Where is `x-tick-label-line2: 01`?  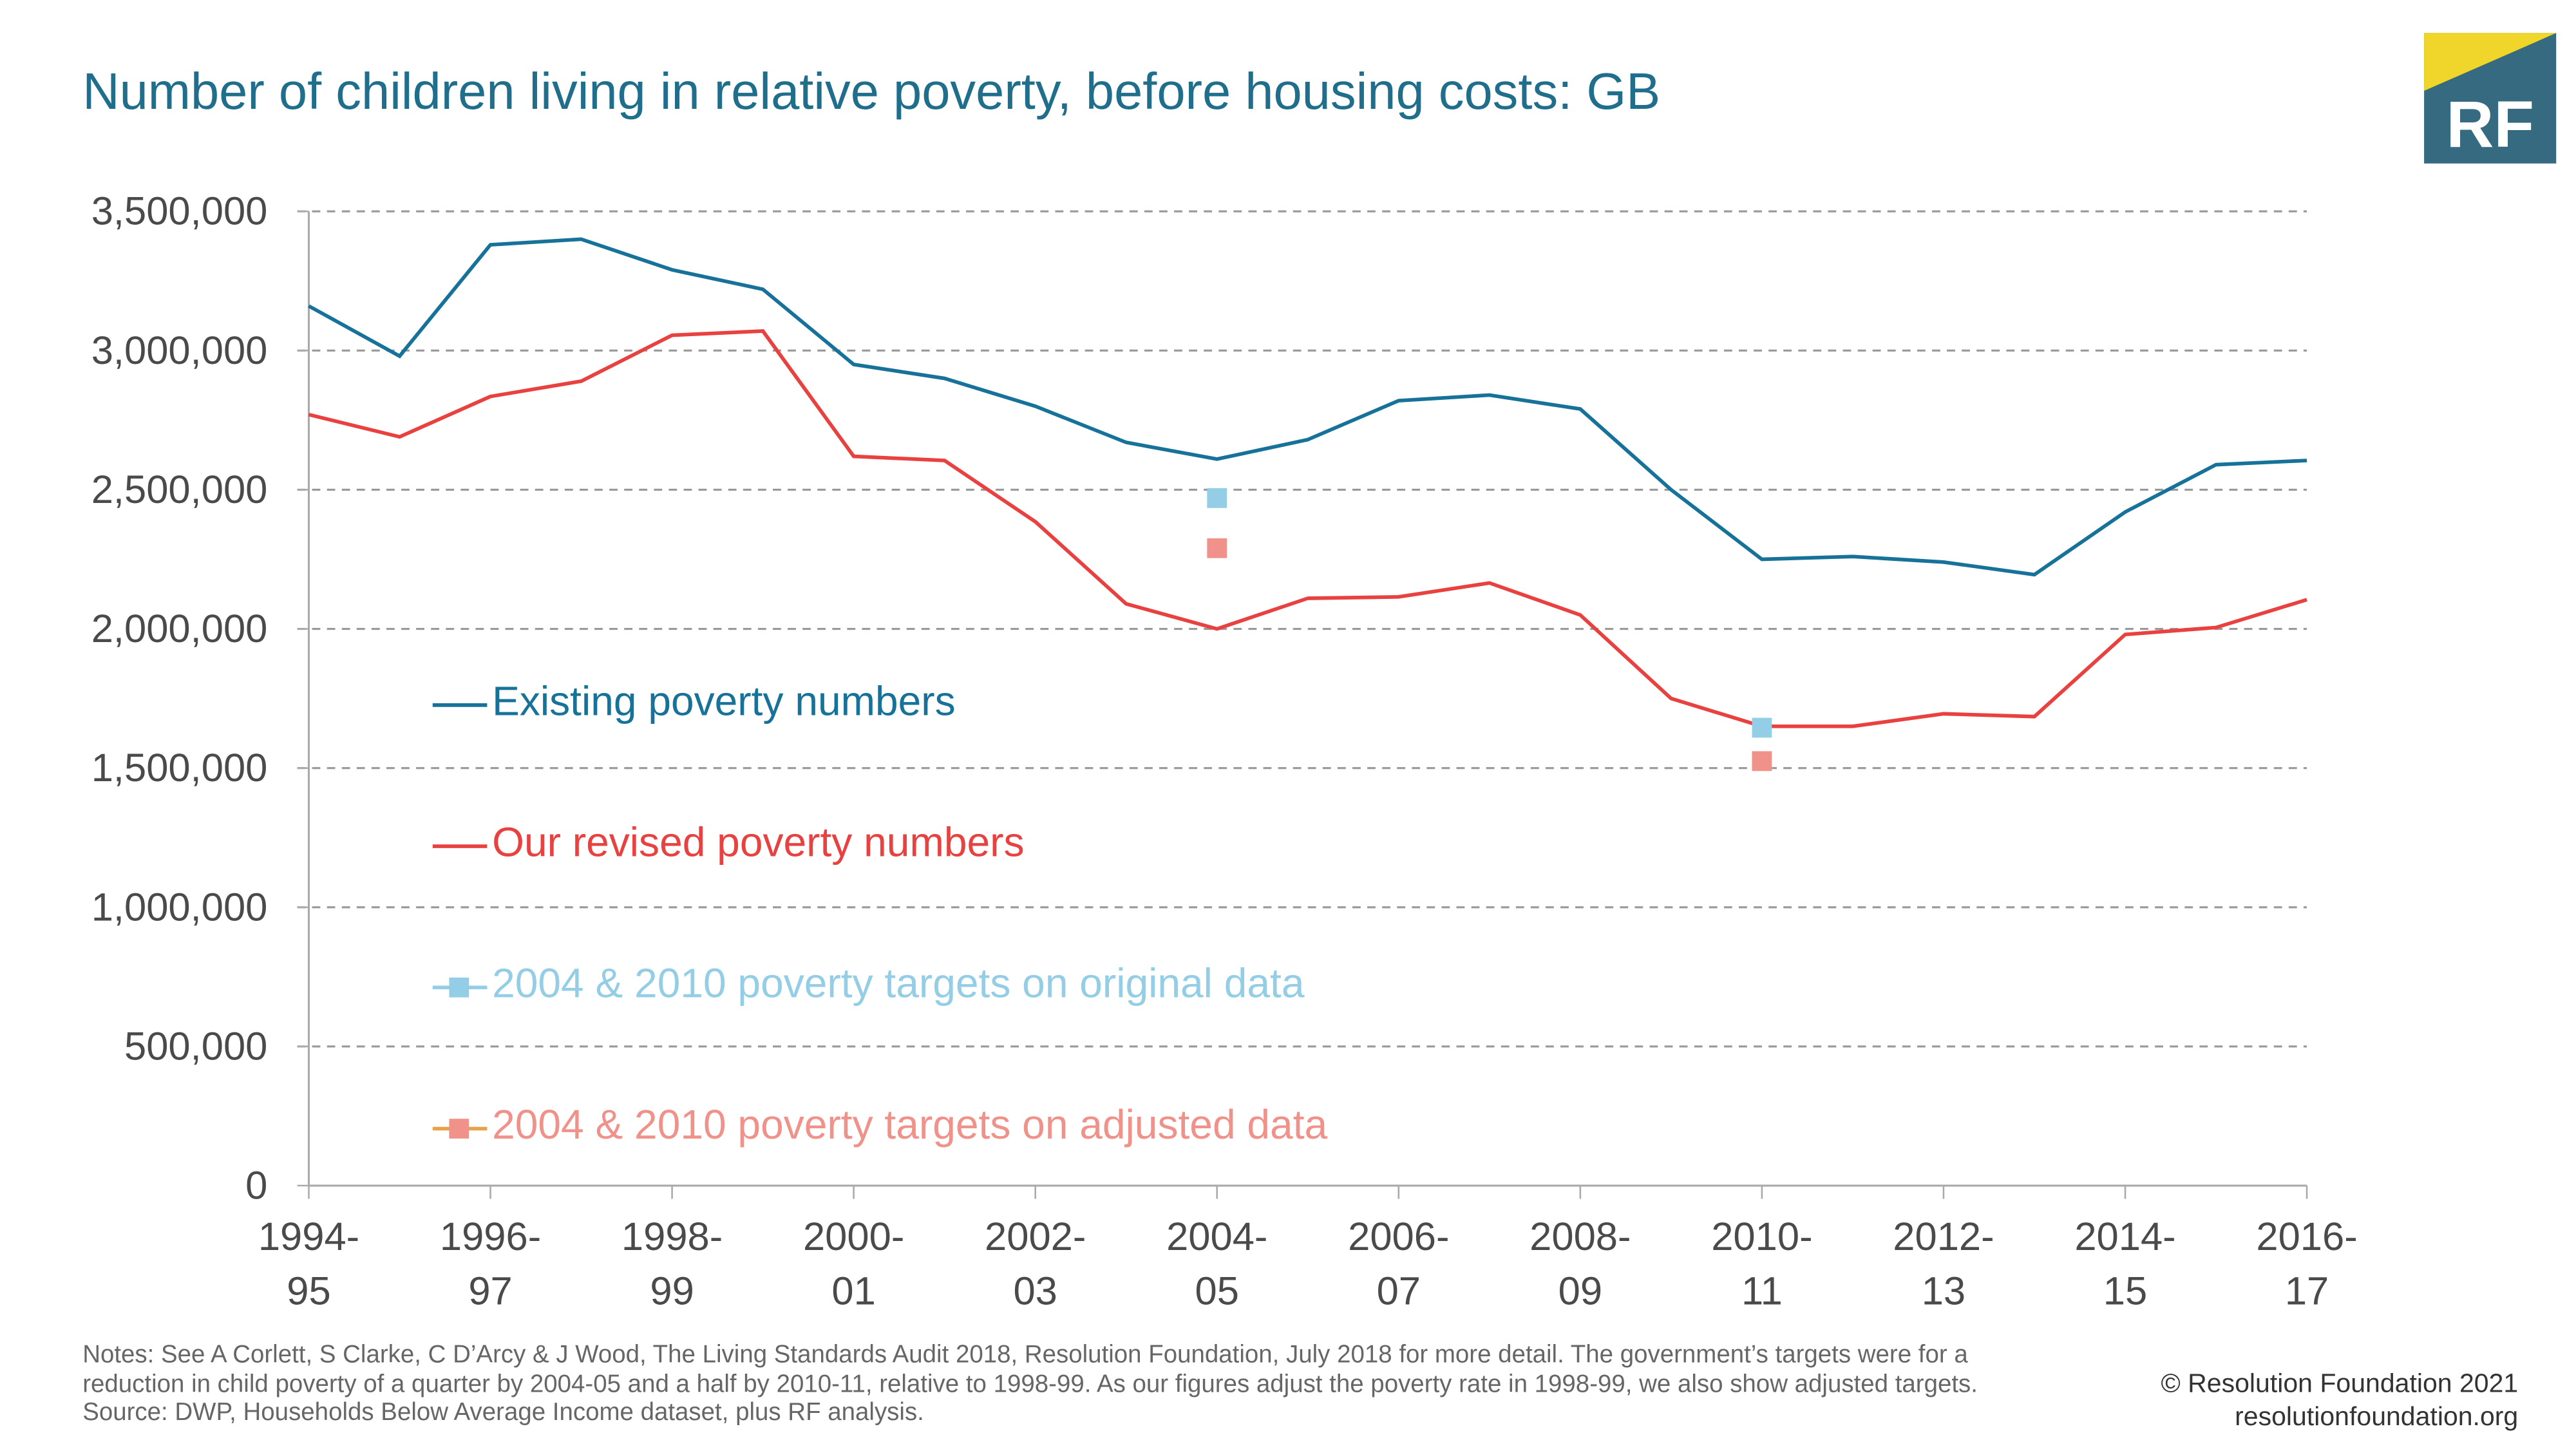
x-tick-label-line2: 01 is located at coordinates (853, 1291).